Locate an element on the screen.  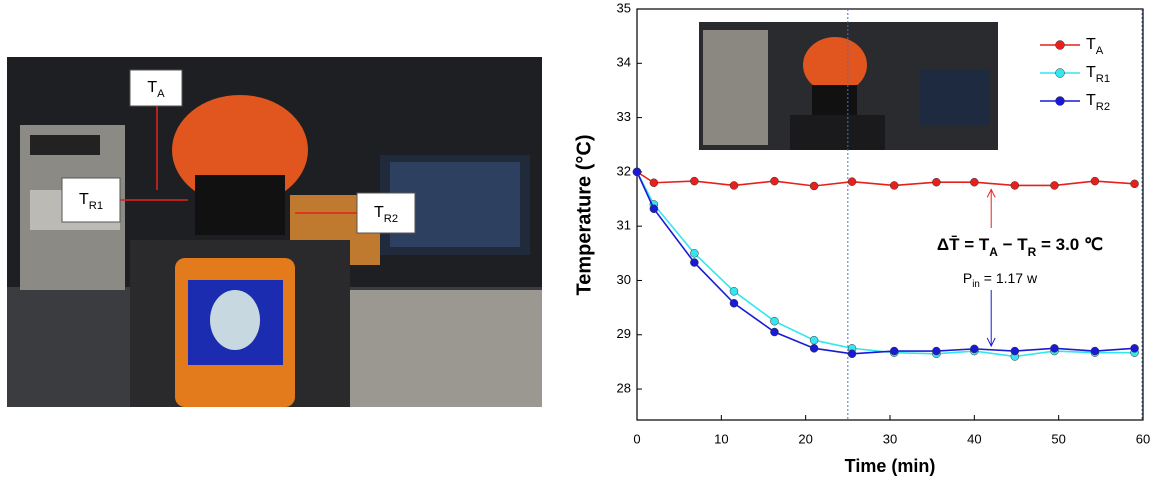
photo-label: TA is located at coordinates (156, 89).